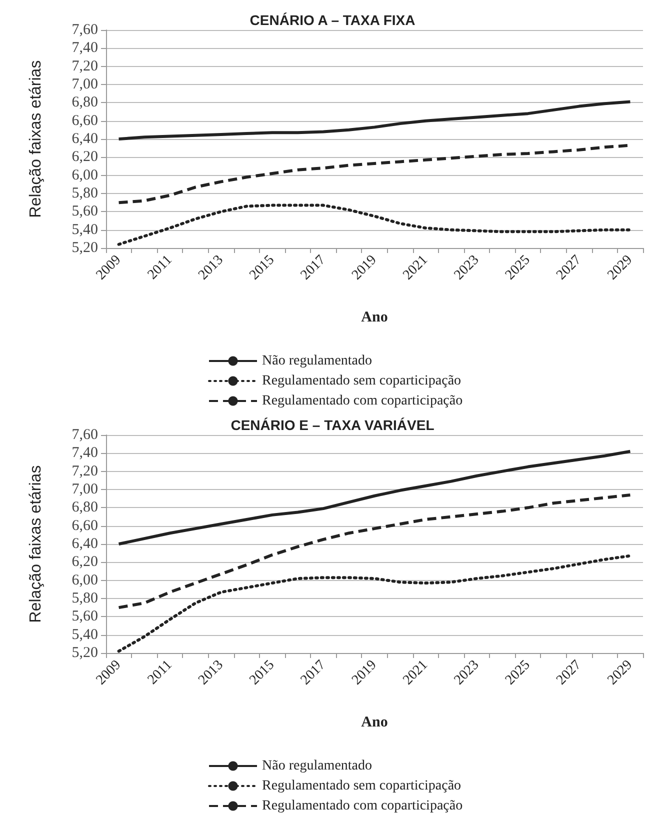 Image resolution: width=665 pixels, height=830 pixels. Describe the element at coordinates (332, 425) in the screenshot. I see `chart-title: CENÁRIO E – TAXA VARIÁVEL` at that location.